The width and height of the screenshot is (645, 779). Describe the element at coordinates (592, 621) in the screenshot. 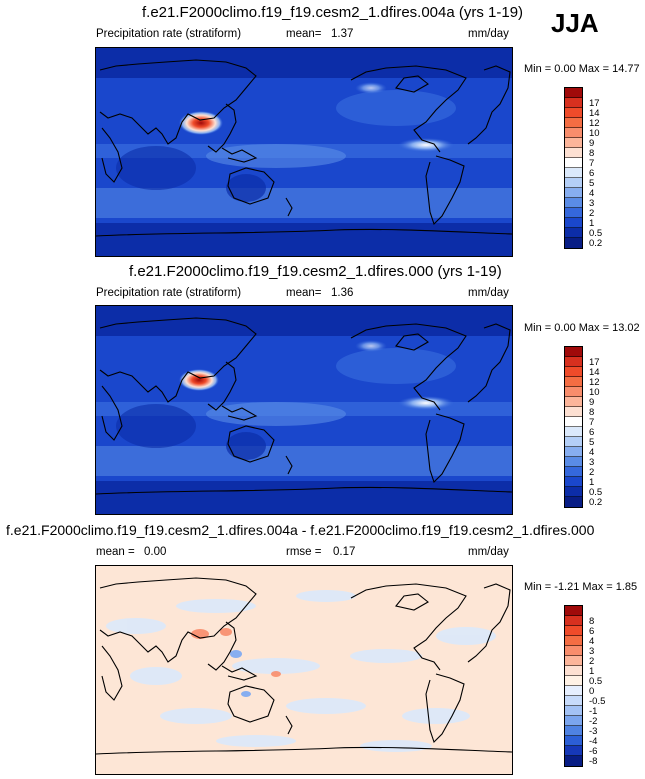

I see `panel3-tick-1: 8` at that location.